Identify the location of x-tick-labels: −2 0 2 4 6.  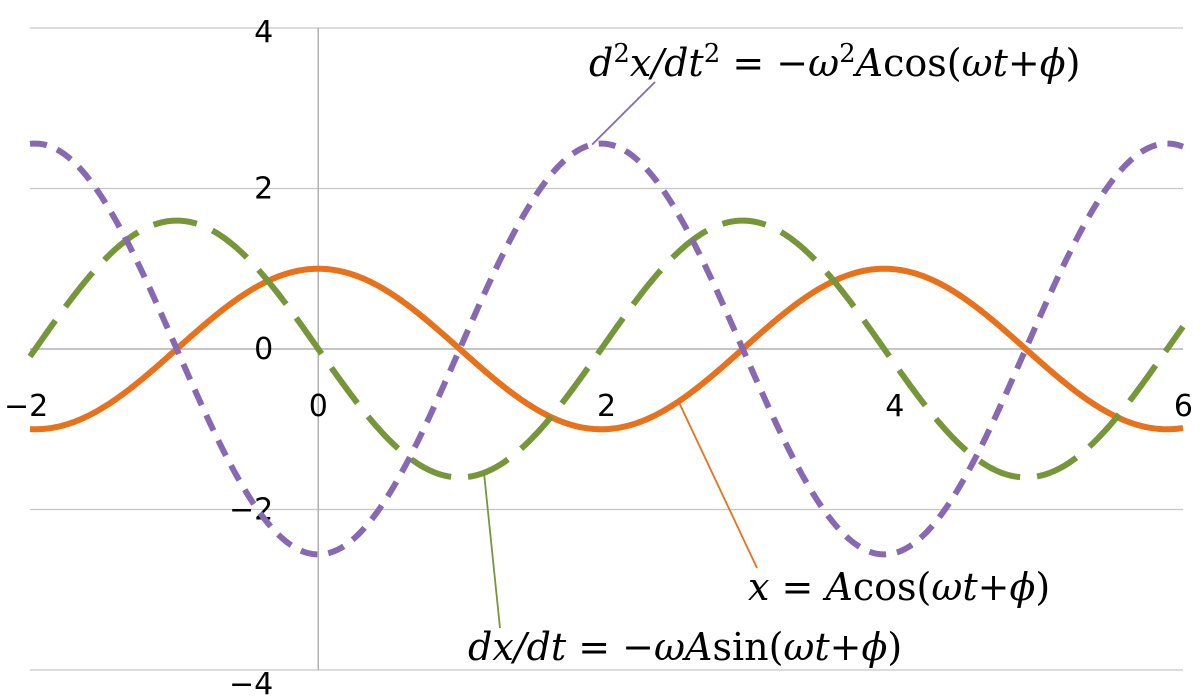
(598, 406).